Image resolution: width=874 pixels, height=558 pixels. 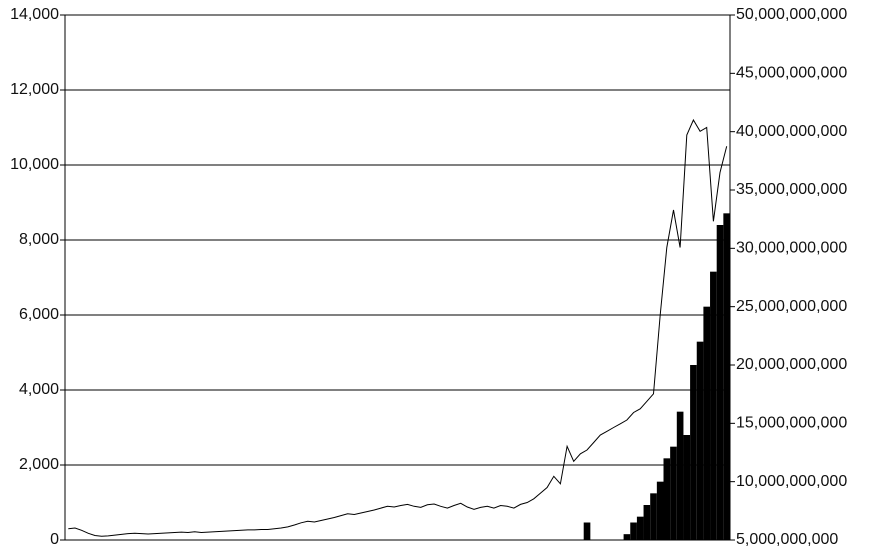 What do you see at coordinates (791, 14) in the screenshot?
I see `y2-tick-label: 50,000,000,000` at bounding box center [791, 14].